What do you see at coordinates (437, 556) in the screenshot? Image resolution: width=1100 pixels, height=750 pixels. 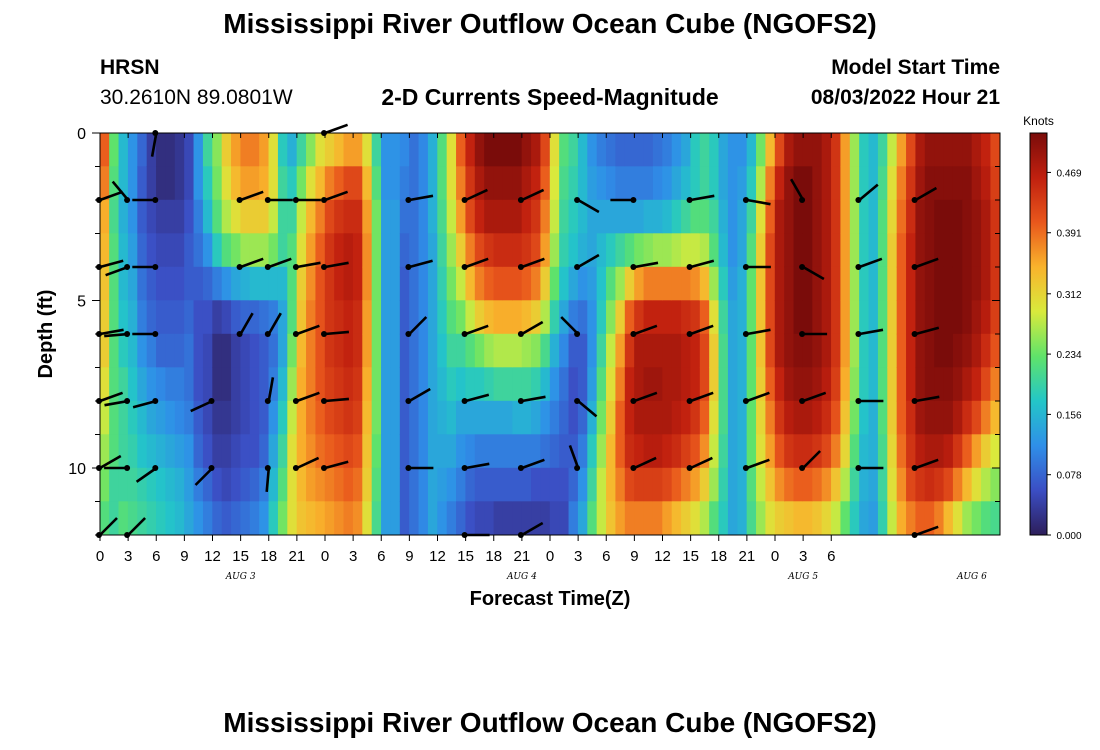 I see `x-tick-label: 12` at bounding box center [437, 556].